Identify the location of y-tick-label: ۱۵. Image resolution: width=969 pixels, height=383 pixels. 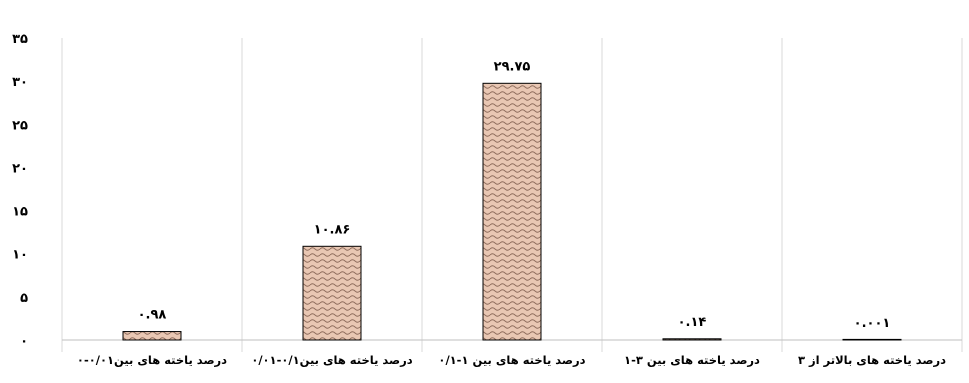
(20, 212).